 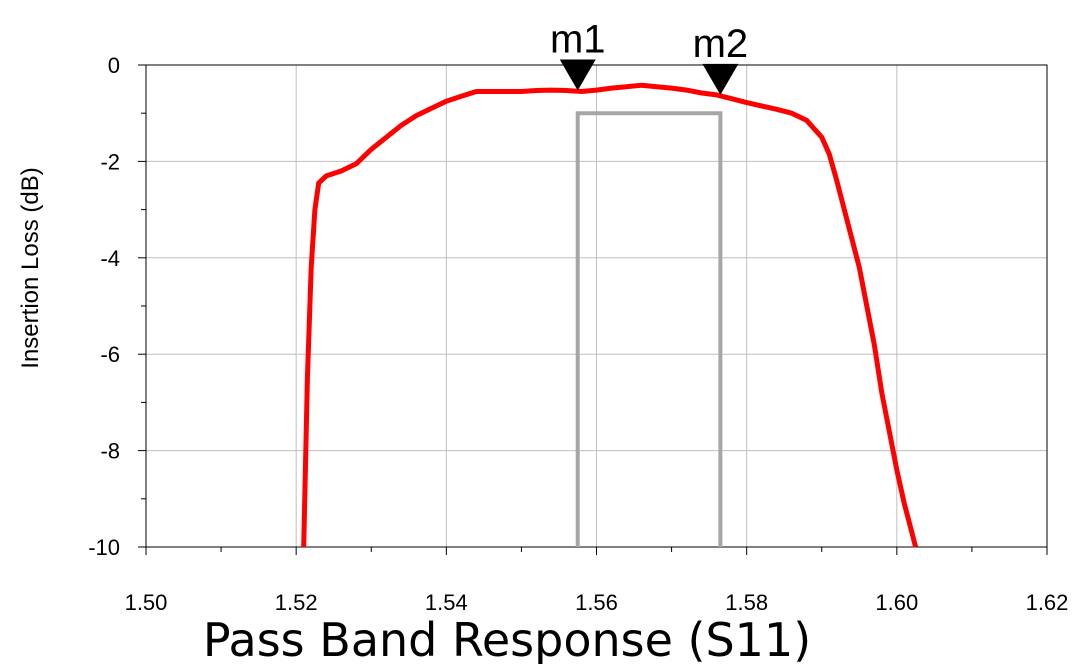 I want to click on y-tick-labels: 0 -2 -4 -6 -8 -10, so click(x=104, y=306).